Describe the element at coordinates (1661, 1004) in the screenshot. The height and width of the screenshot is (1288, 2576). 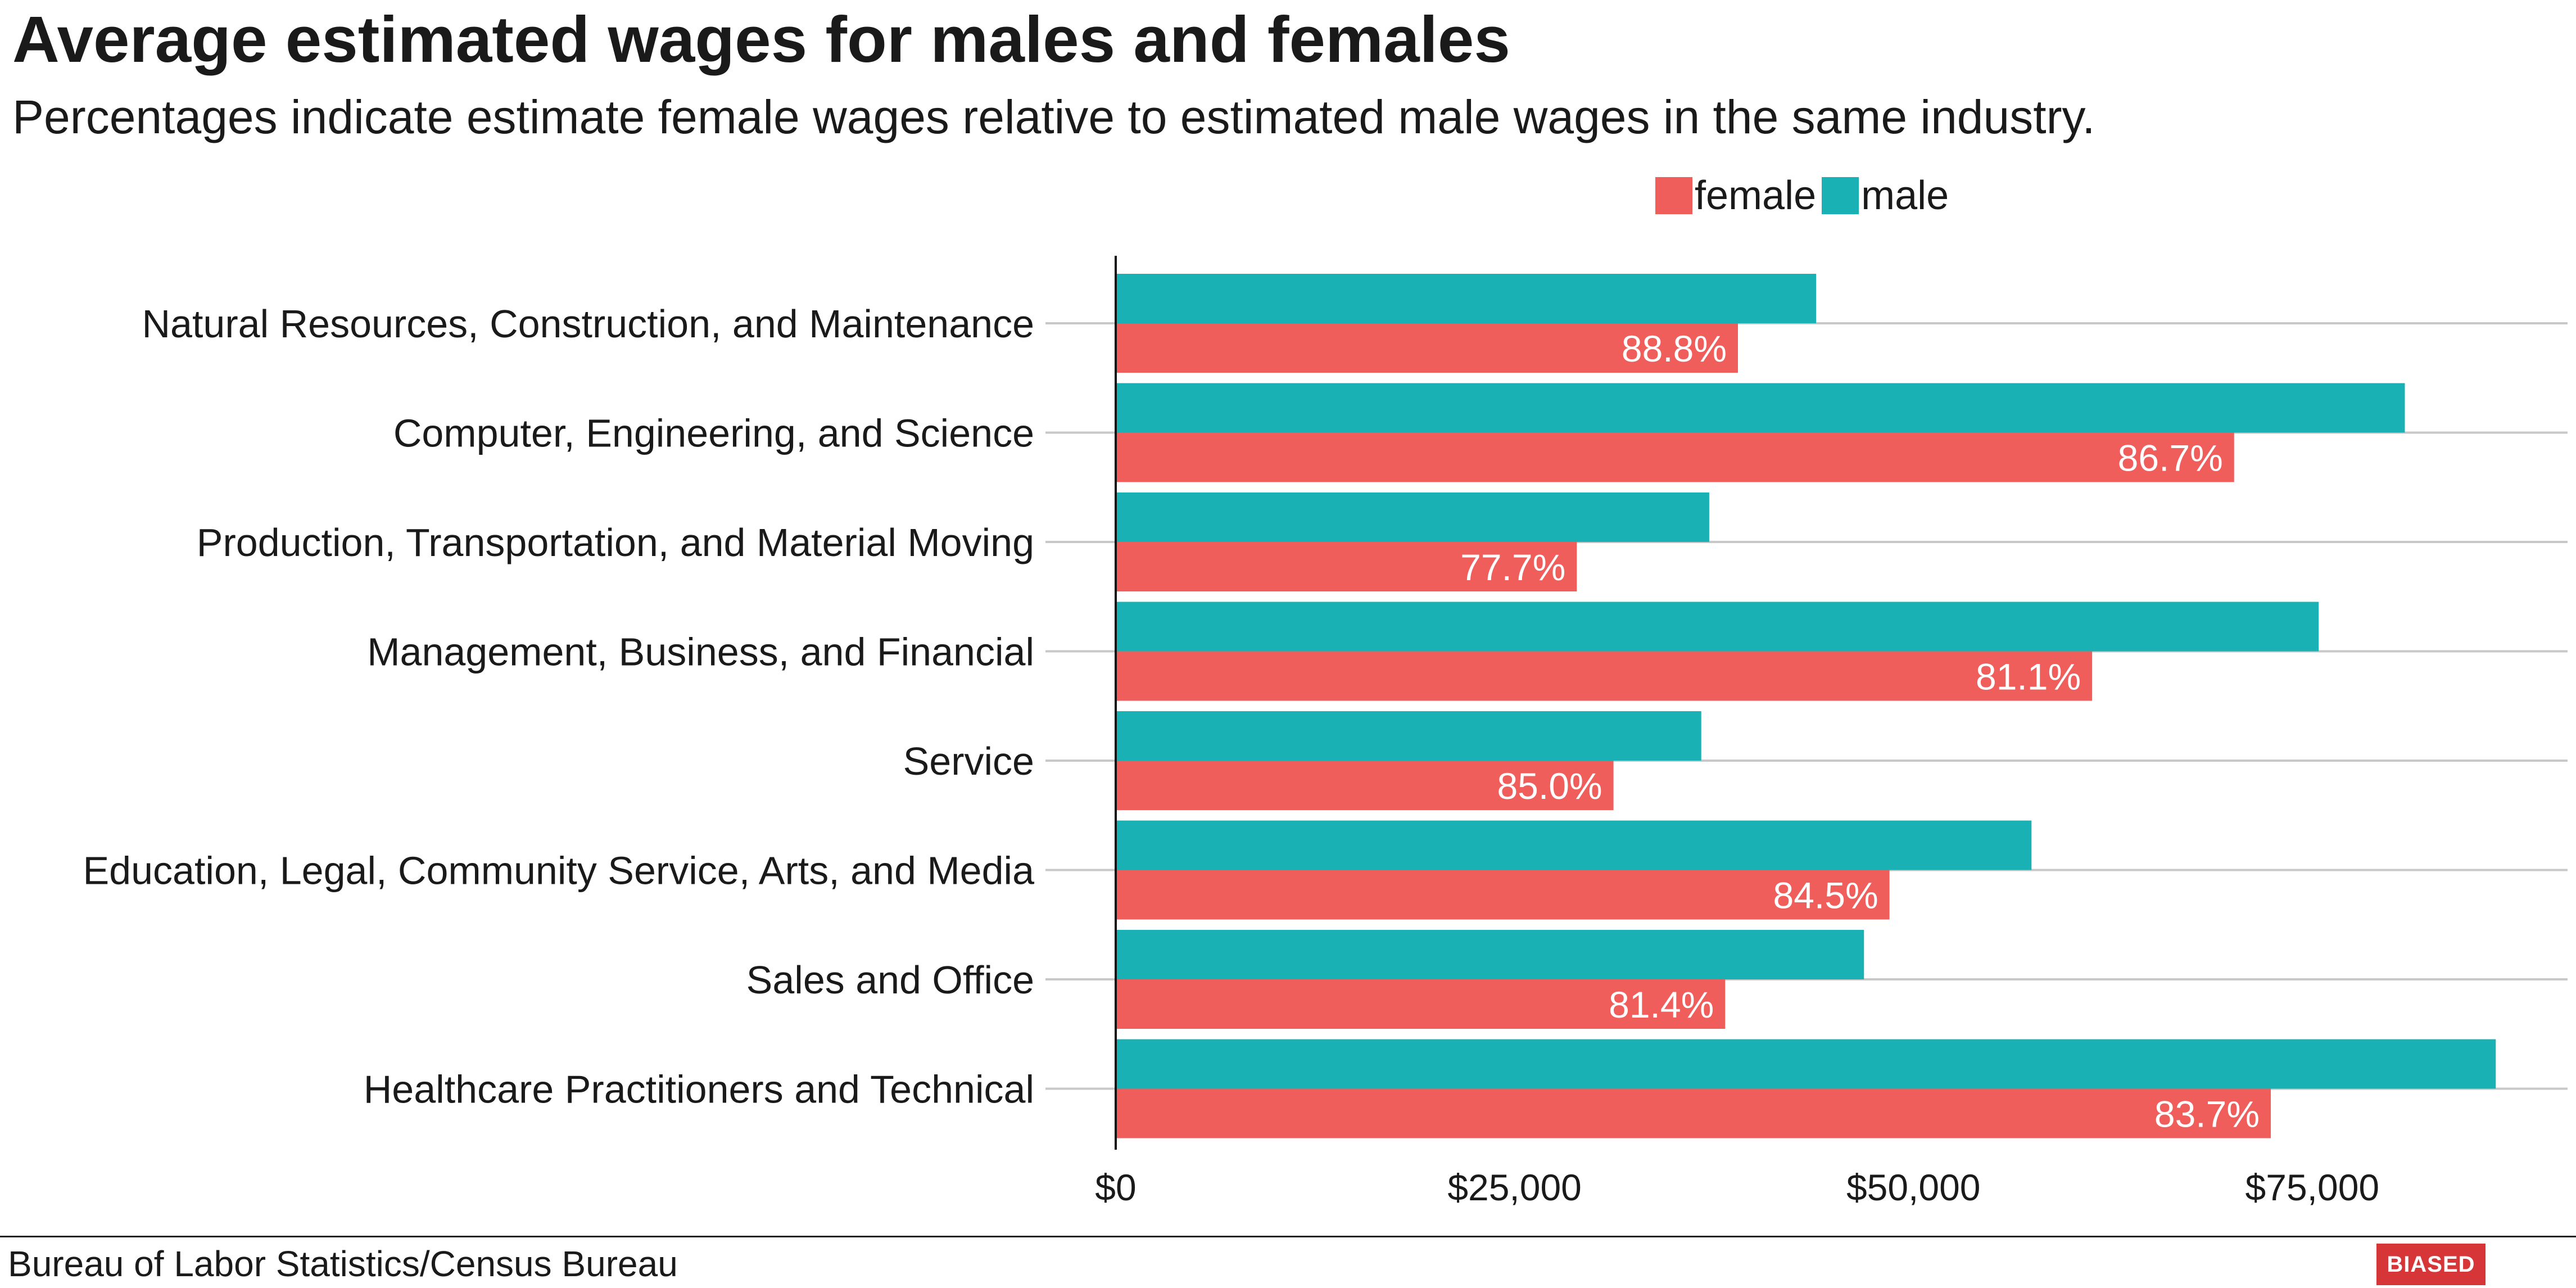
I see `bar-value-label: 81.4%` at that location.